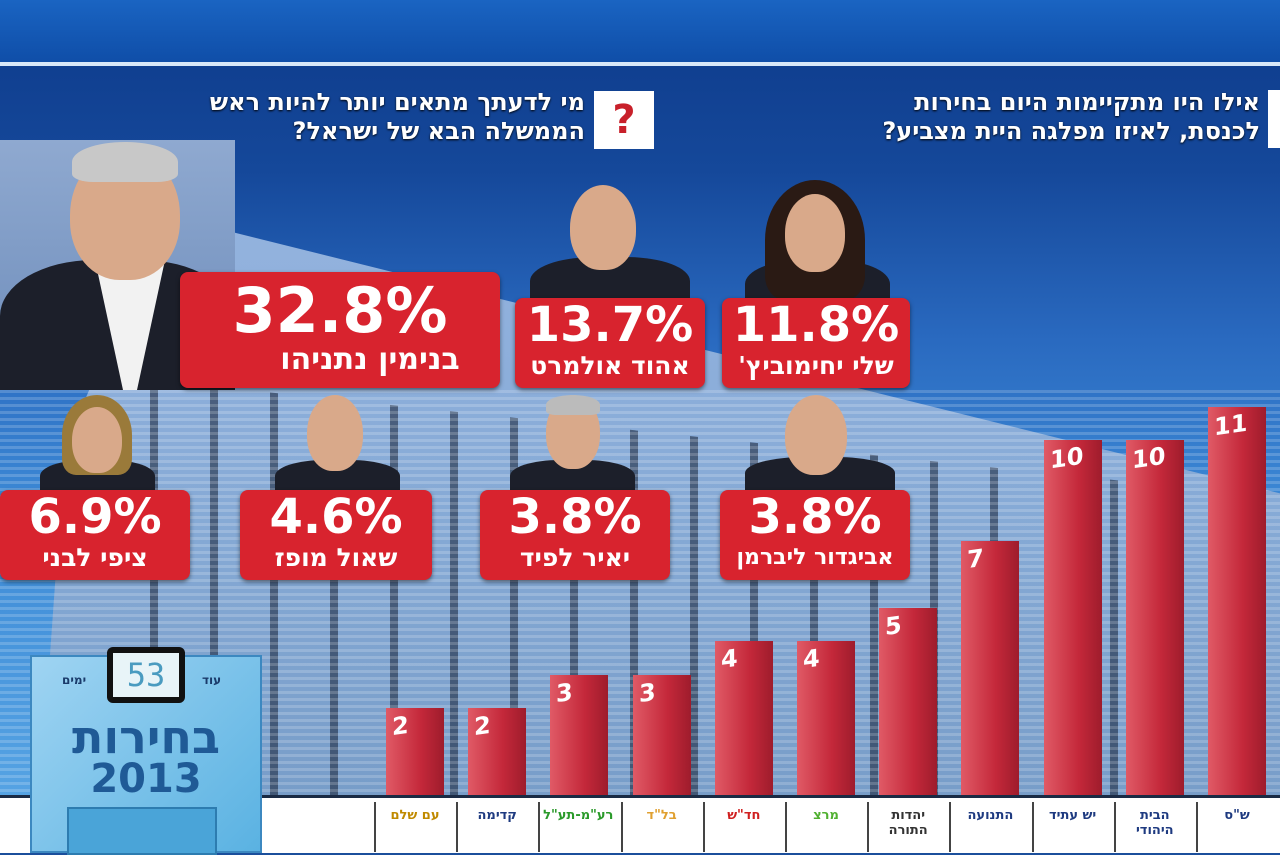  What do you see at coordinates (661, 734) in the screenshot?
I see `bar-3: 3` at bounding box center [661, 734].